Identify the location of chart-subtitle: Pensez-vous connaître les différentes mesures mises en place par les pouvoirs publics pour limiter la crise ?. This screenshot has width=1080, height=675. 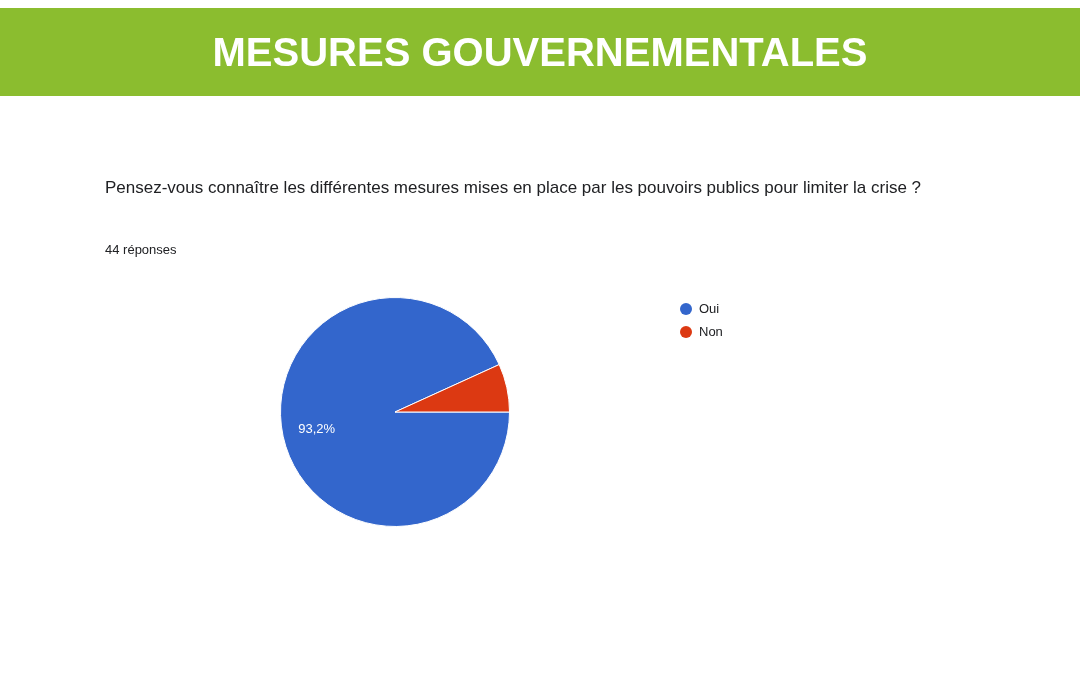
(514, 188).